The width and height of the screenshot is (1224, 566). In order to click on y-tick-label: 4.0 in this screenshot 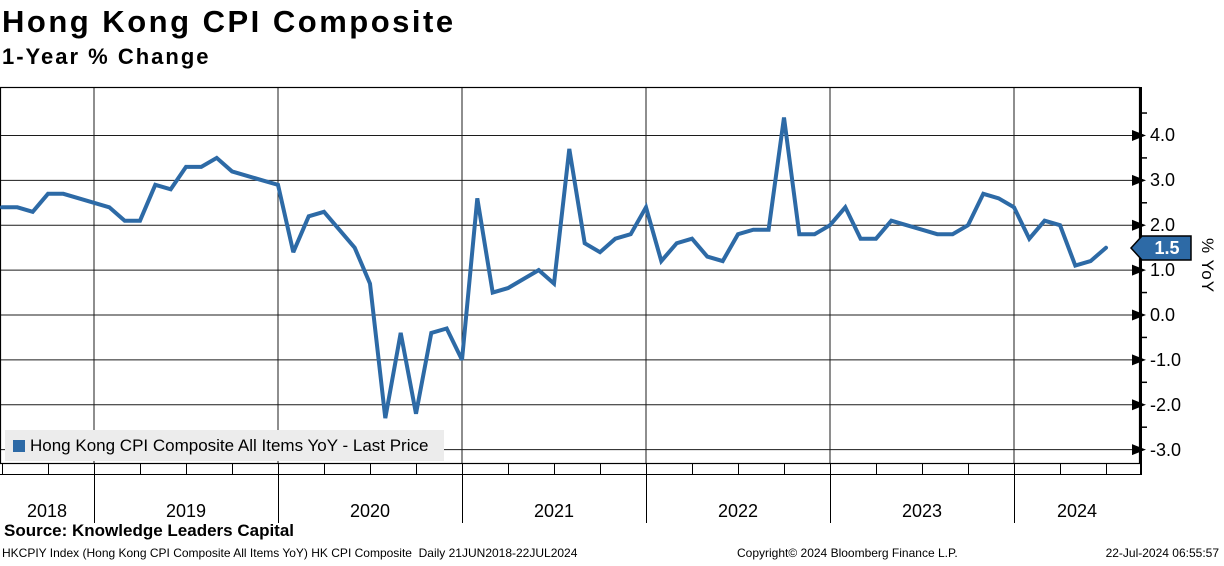, I will do `click(1163, 135)`.